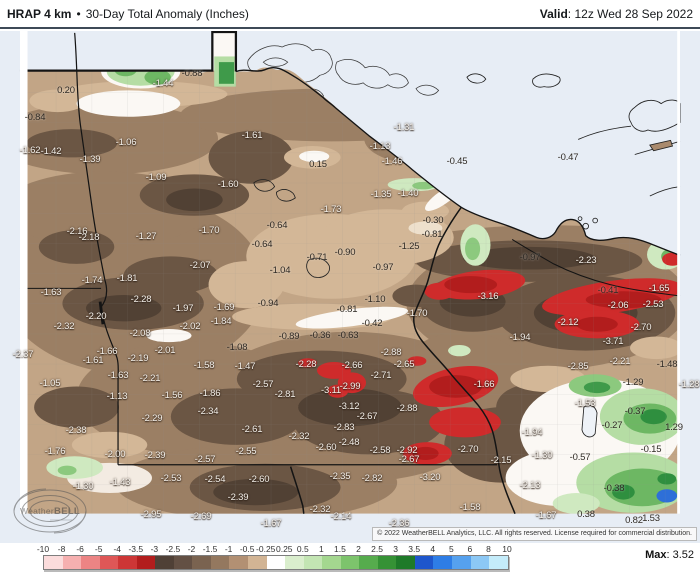 The image size is (700, 575). I want to click on map-value-label: -2.82, so click(372, 478).